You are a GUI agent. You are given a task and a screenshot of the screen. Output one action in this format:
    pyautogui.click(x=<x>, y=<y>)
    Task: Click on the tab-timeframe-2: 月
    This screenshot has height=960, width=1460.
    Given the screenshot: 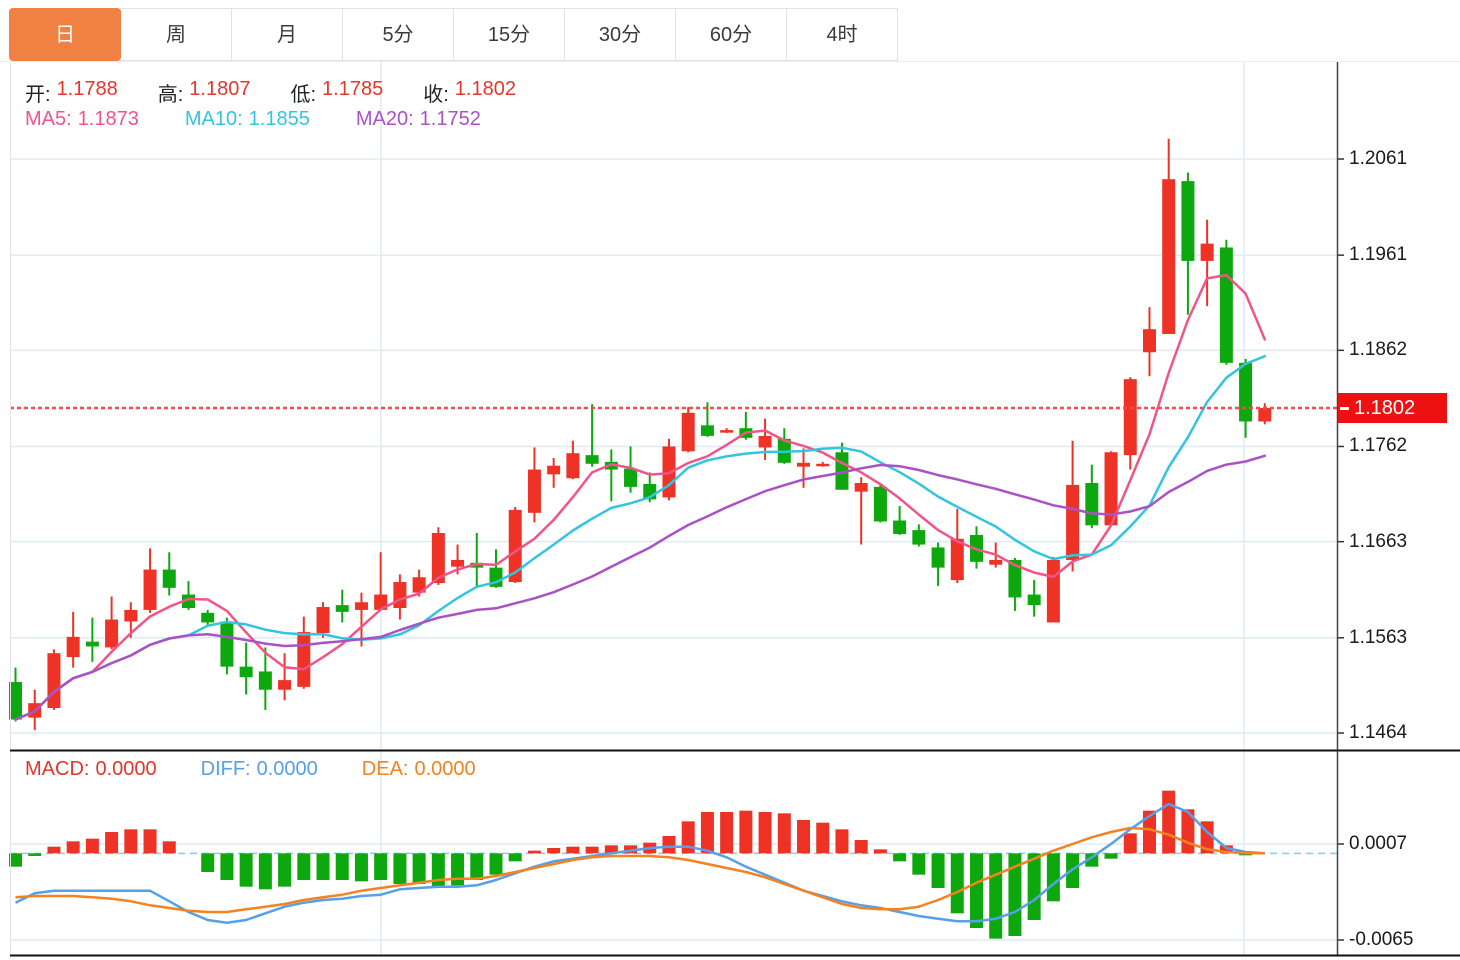 What is the action you would take?
    pyautogui.click(x=287, y=34)
    